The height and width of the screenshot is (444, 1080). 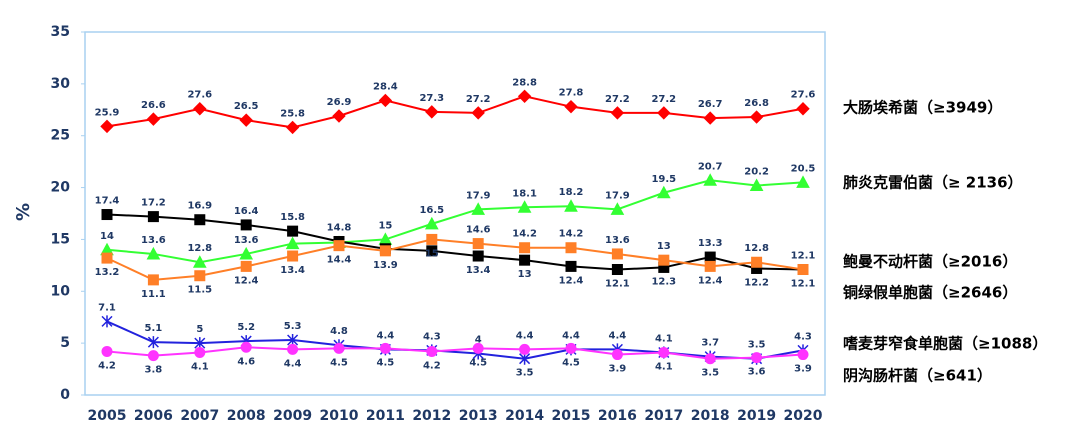 What do you see at coordinates (292, 217) in the screenshot?
I see `value-label: 15.8` at bounding box center [292, 217].